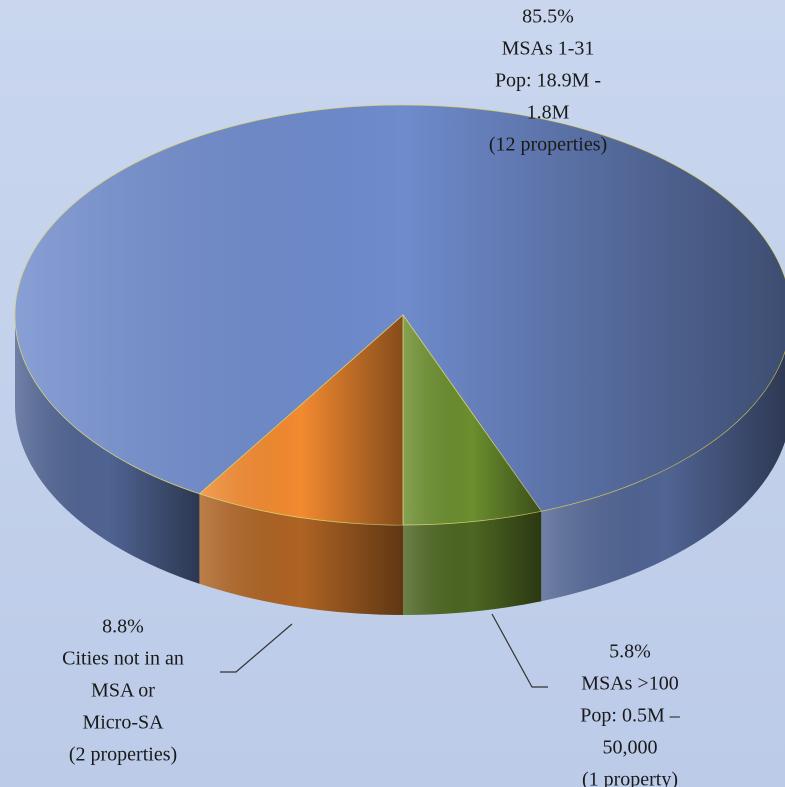  I want to click on slice-label: (12 properties), so click(548, 145).